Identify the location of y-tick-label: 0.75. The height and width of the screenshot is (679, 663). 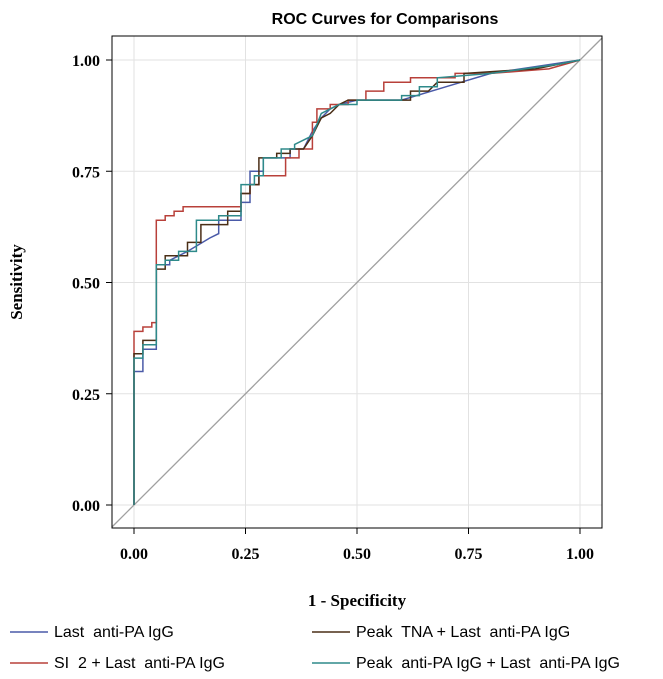
(86, 172).